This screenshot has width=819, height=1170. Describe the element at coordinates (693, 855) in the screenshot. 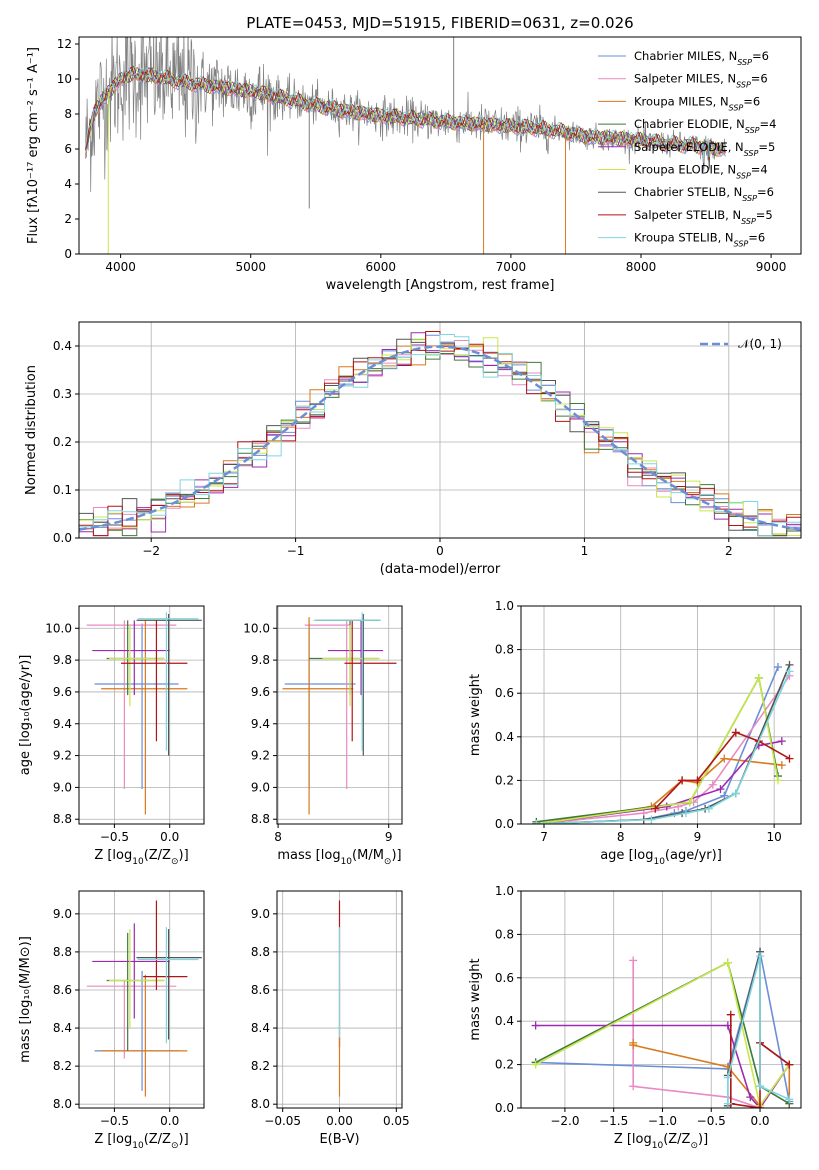

I see `x-axis-label-part: (age/yr)]` at that location.